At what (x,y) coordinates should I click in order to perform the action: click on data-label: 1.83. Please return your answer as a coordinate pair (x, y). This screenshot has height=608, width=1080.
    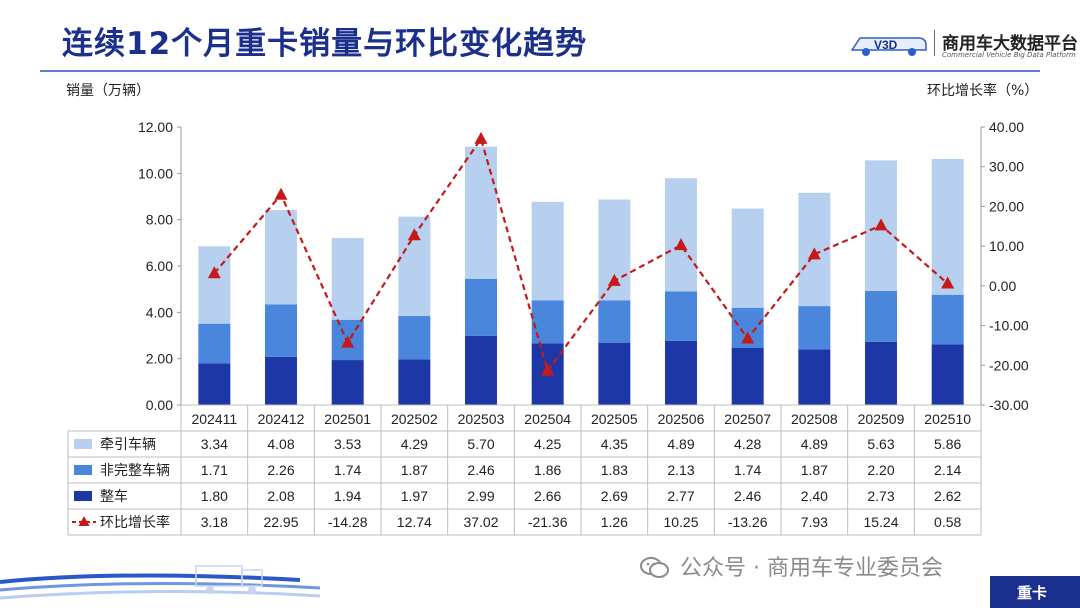
    Looking at the image, I should click on (614, 470).